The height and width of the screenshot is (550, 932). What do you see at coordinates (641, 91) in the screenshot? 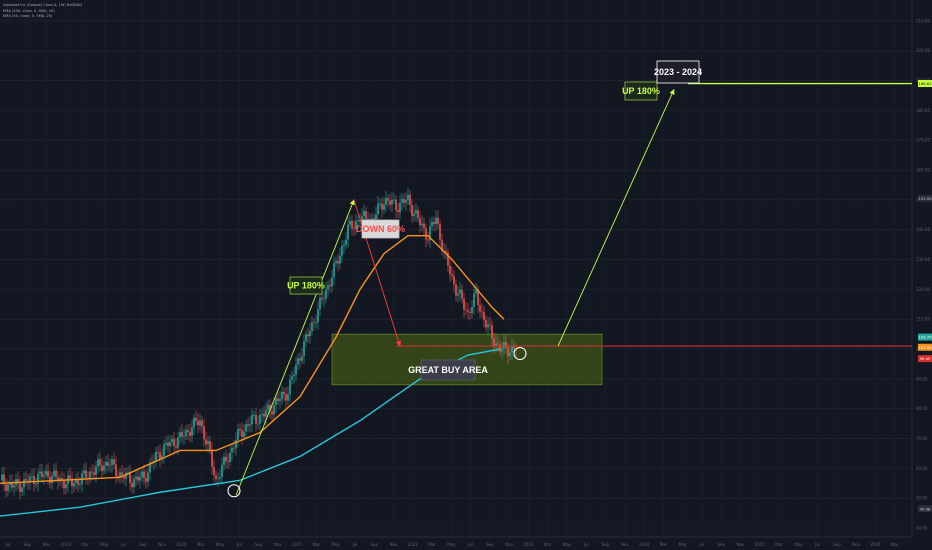
I see `label-up-right-text: UP 180%` at bounding box center [641, 91].